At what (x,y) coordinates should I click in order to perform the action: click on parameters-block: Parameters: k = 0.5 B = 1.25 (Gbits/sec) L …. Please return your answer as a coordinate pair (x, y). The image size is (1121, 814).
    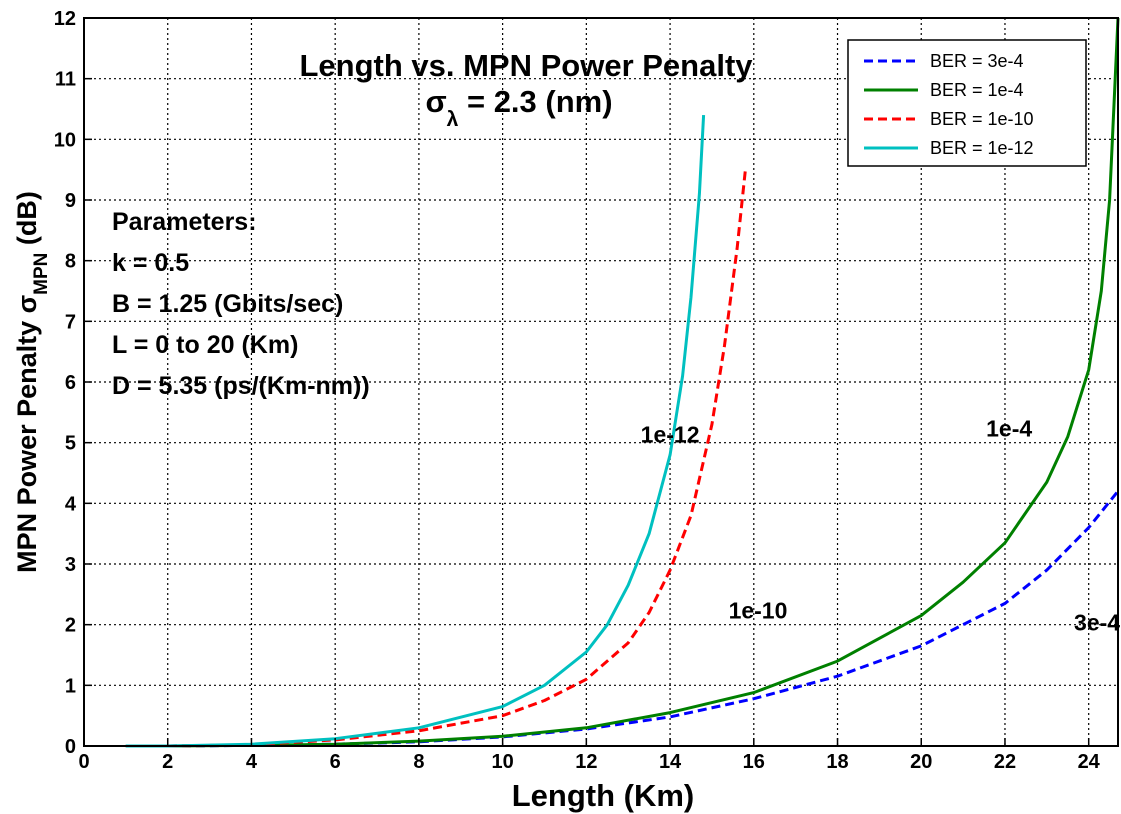
    Looking at the image, I should click on (241, 304).